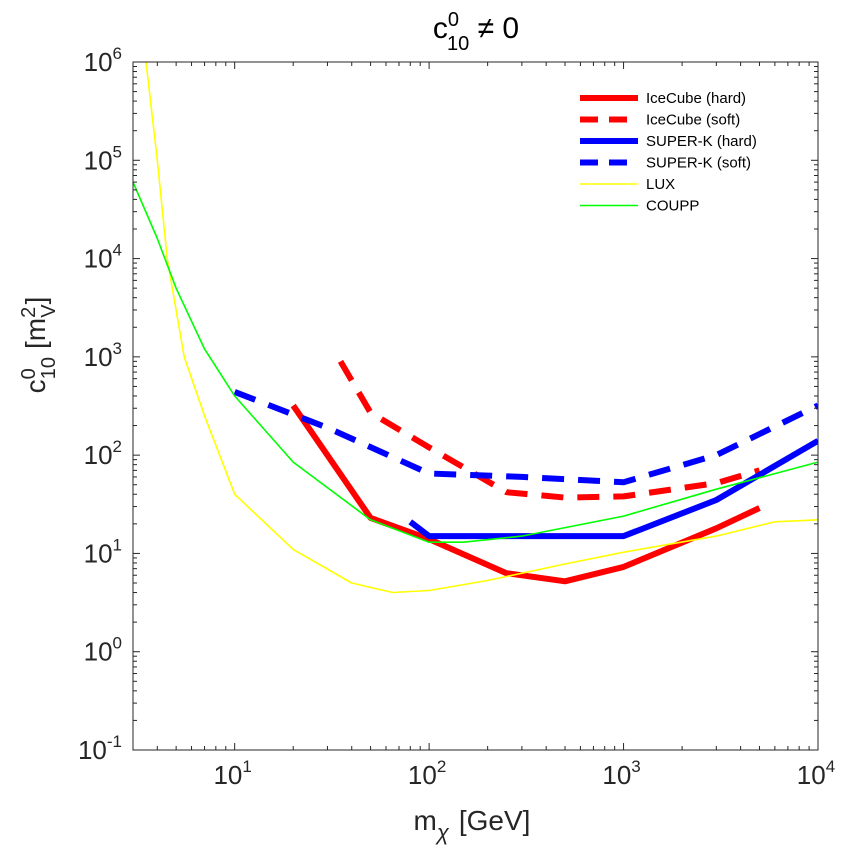 The width and height of the screenshot is (843, 853). I want to click on y-tick-labels: 10⁻¹ 10⁰ 10¹ 10² 10³ 10⁴ 10⁵ 10⁶, so click(100, 404).